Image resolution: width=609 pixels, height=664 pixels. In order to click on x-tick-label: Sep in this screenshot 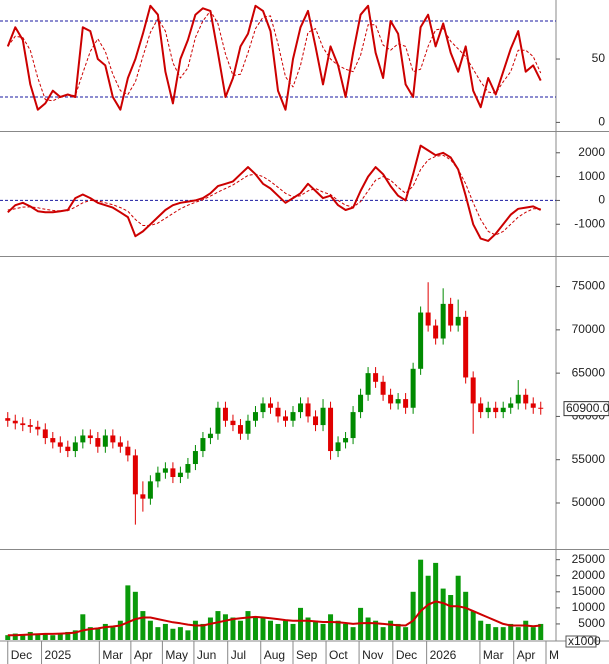, I will do `click(307, 655)`.